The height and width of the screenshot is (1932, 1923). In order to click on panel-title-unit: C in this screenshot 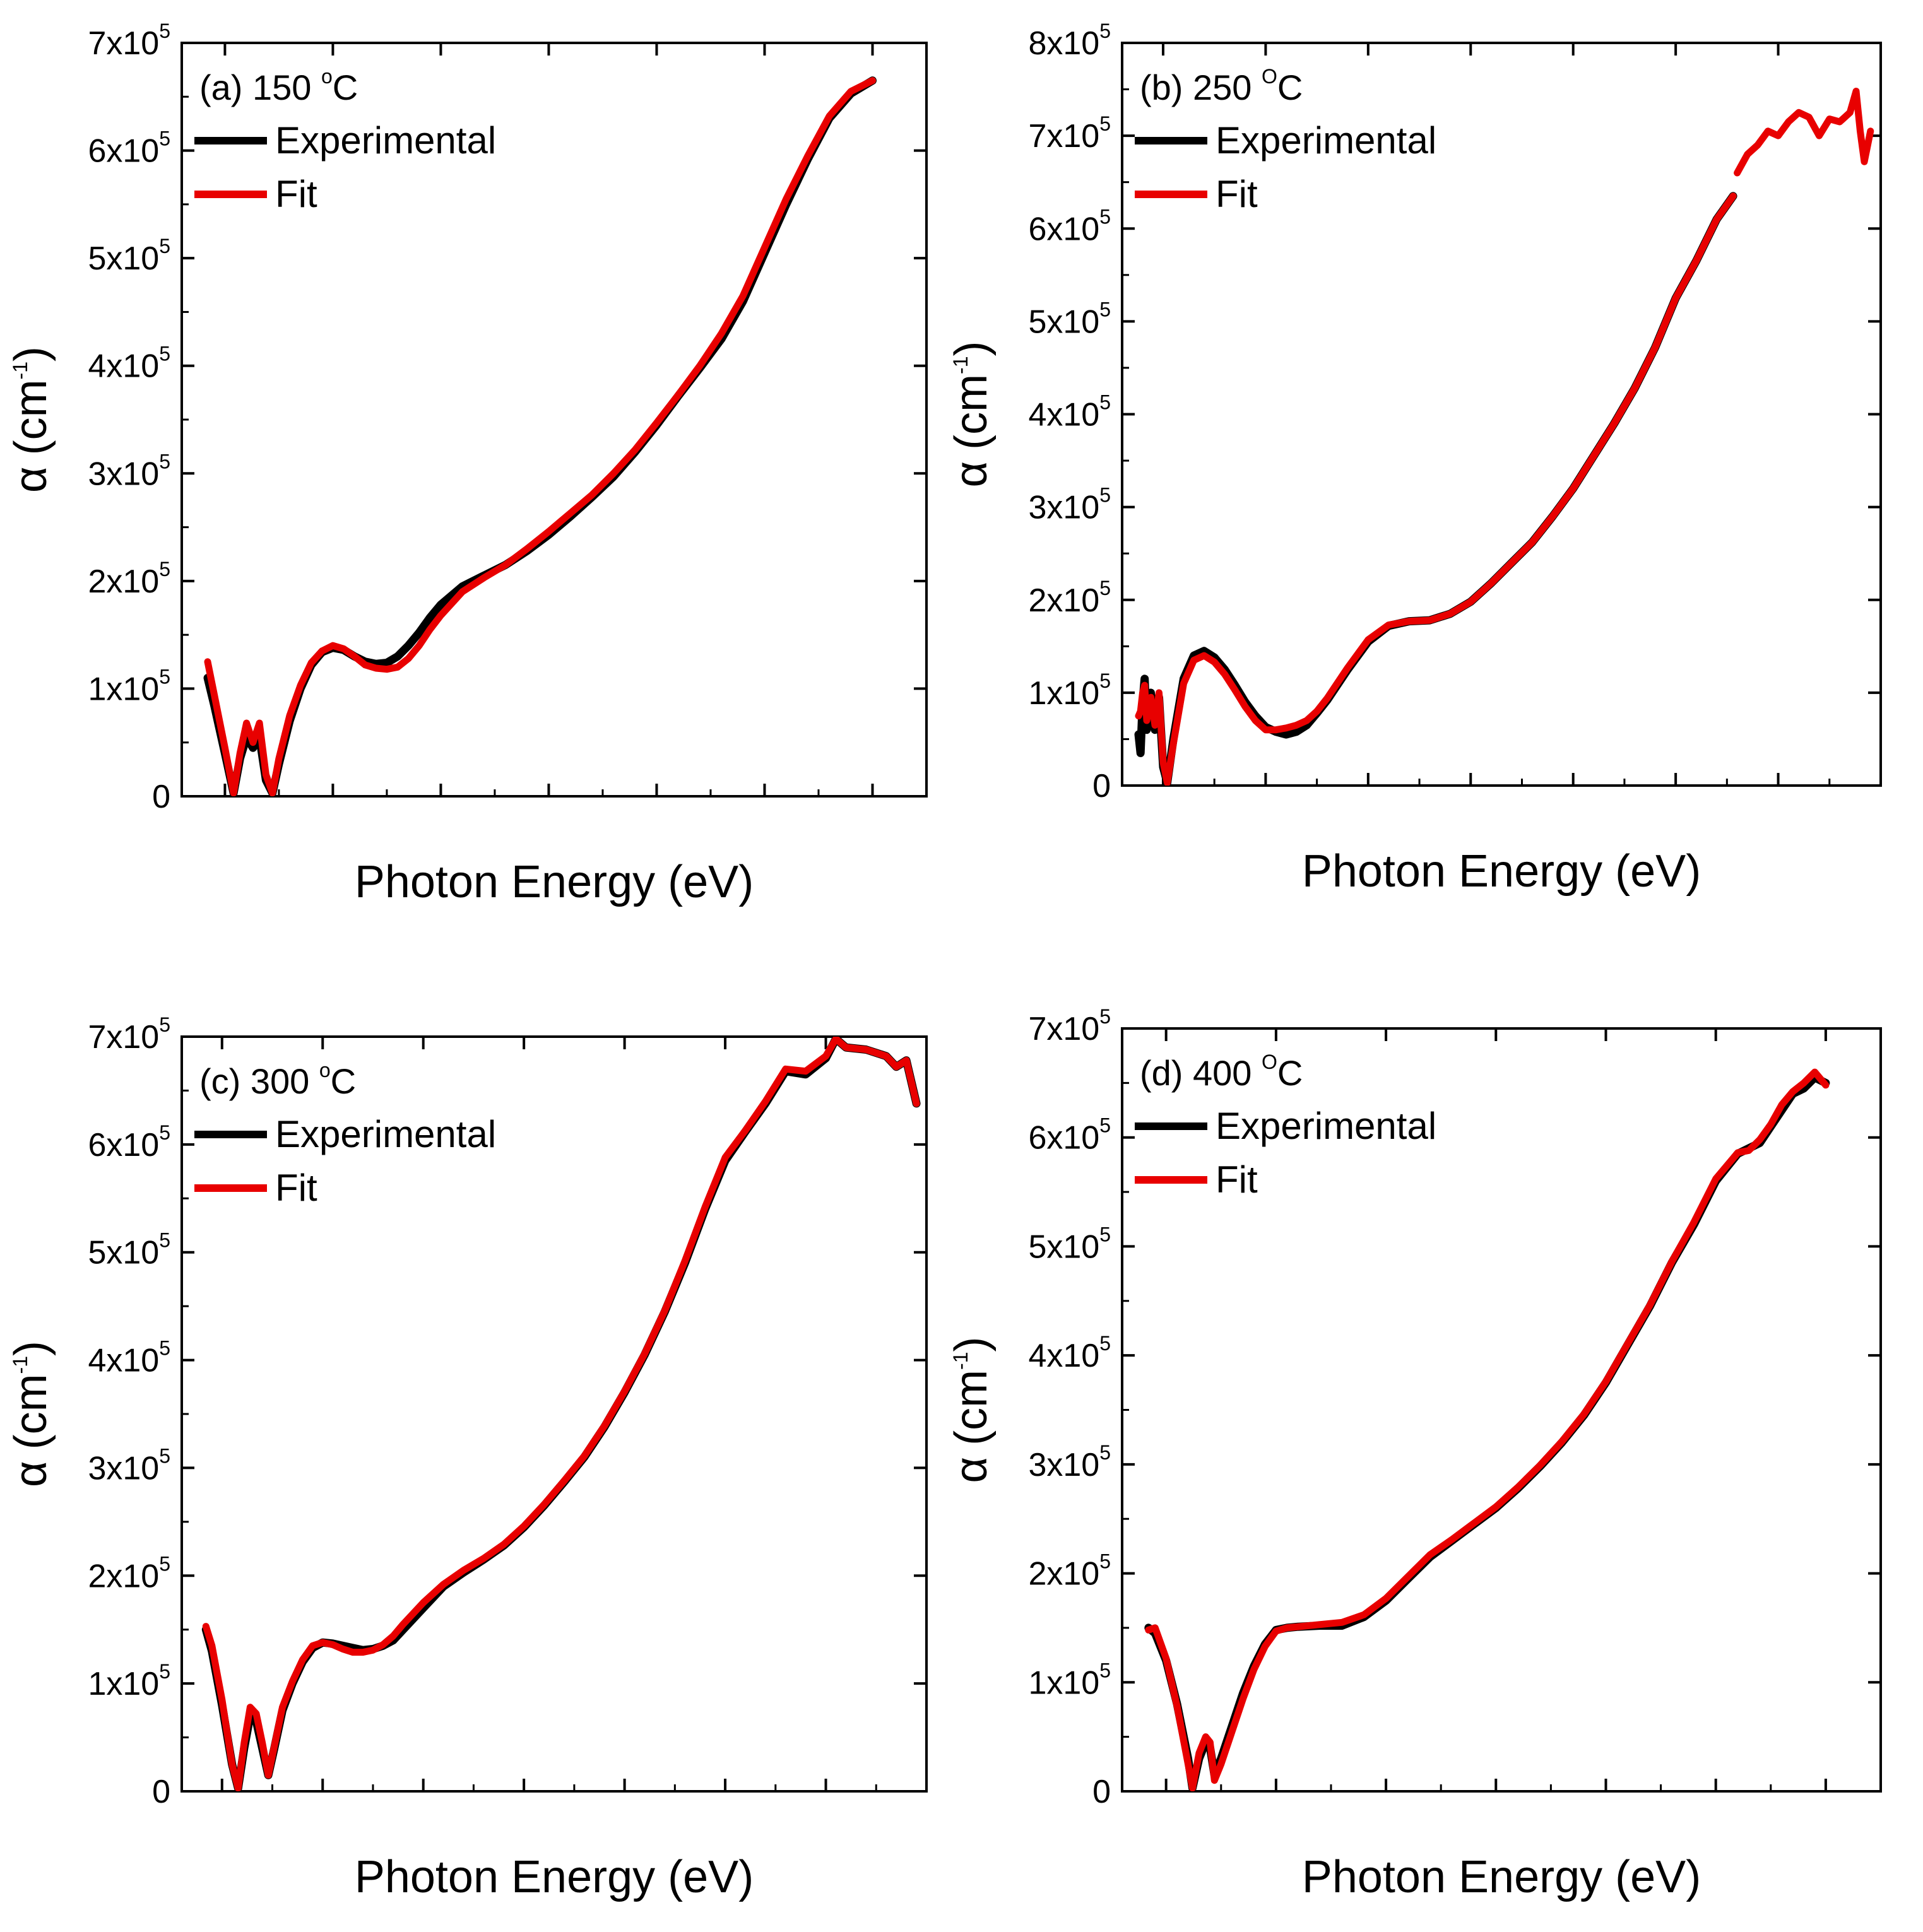, I will do `click(1290, 1073)`.